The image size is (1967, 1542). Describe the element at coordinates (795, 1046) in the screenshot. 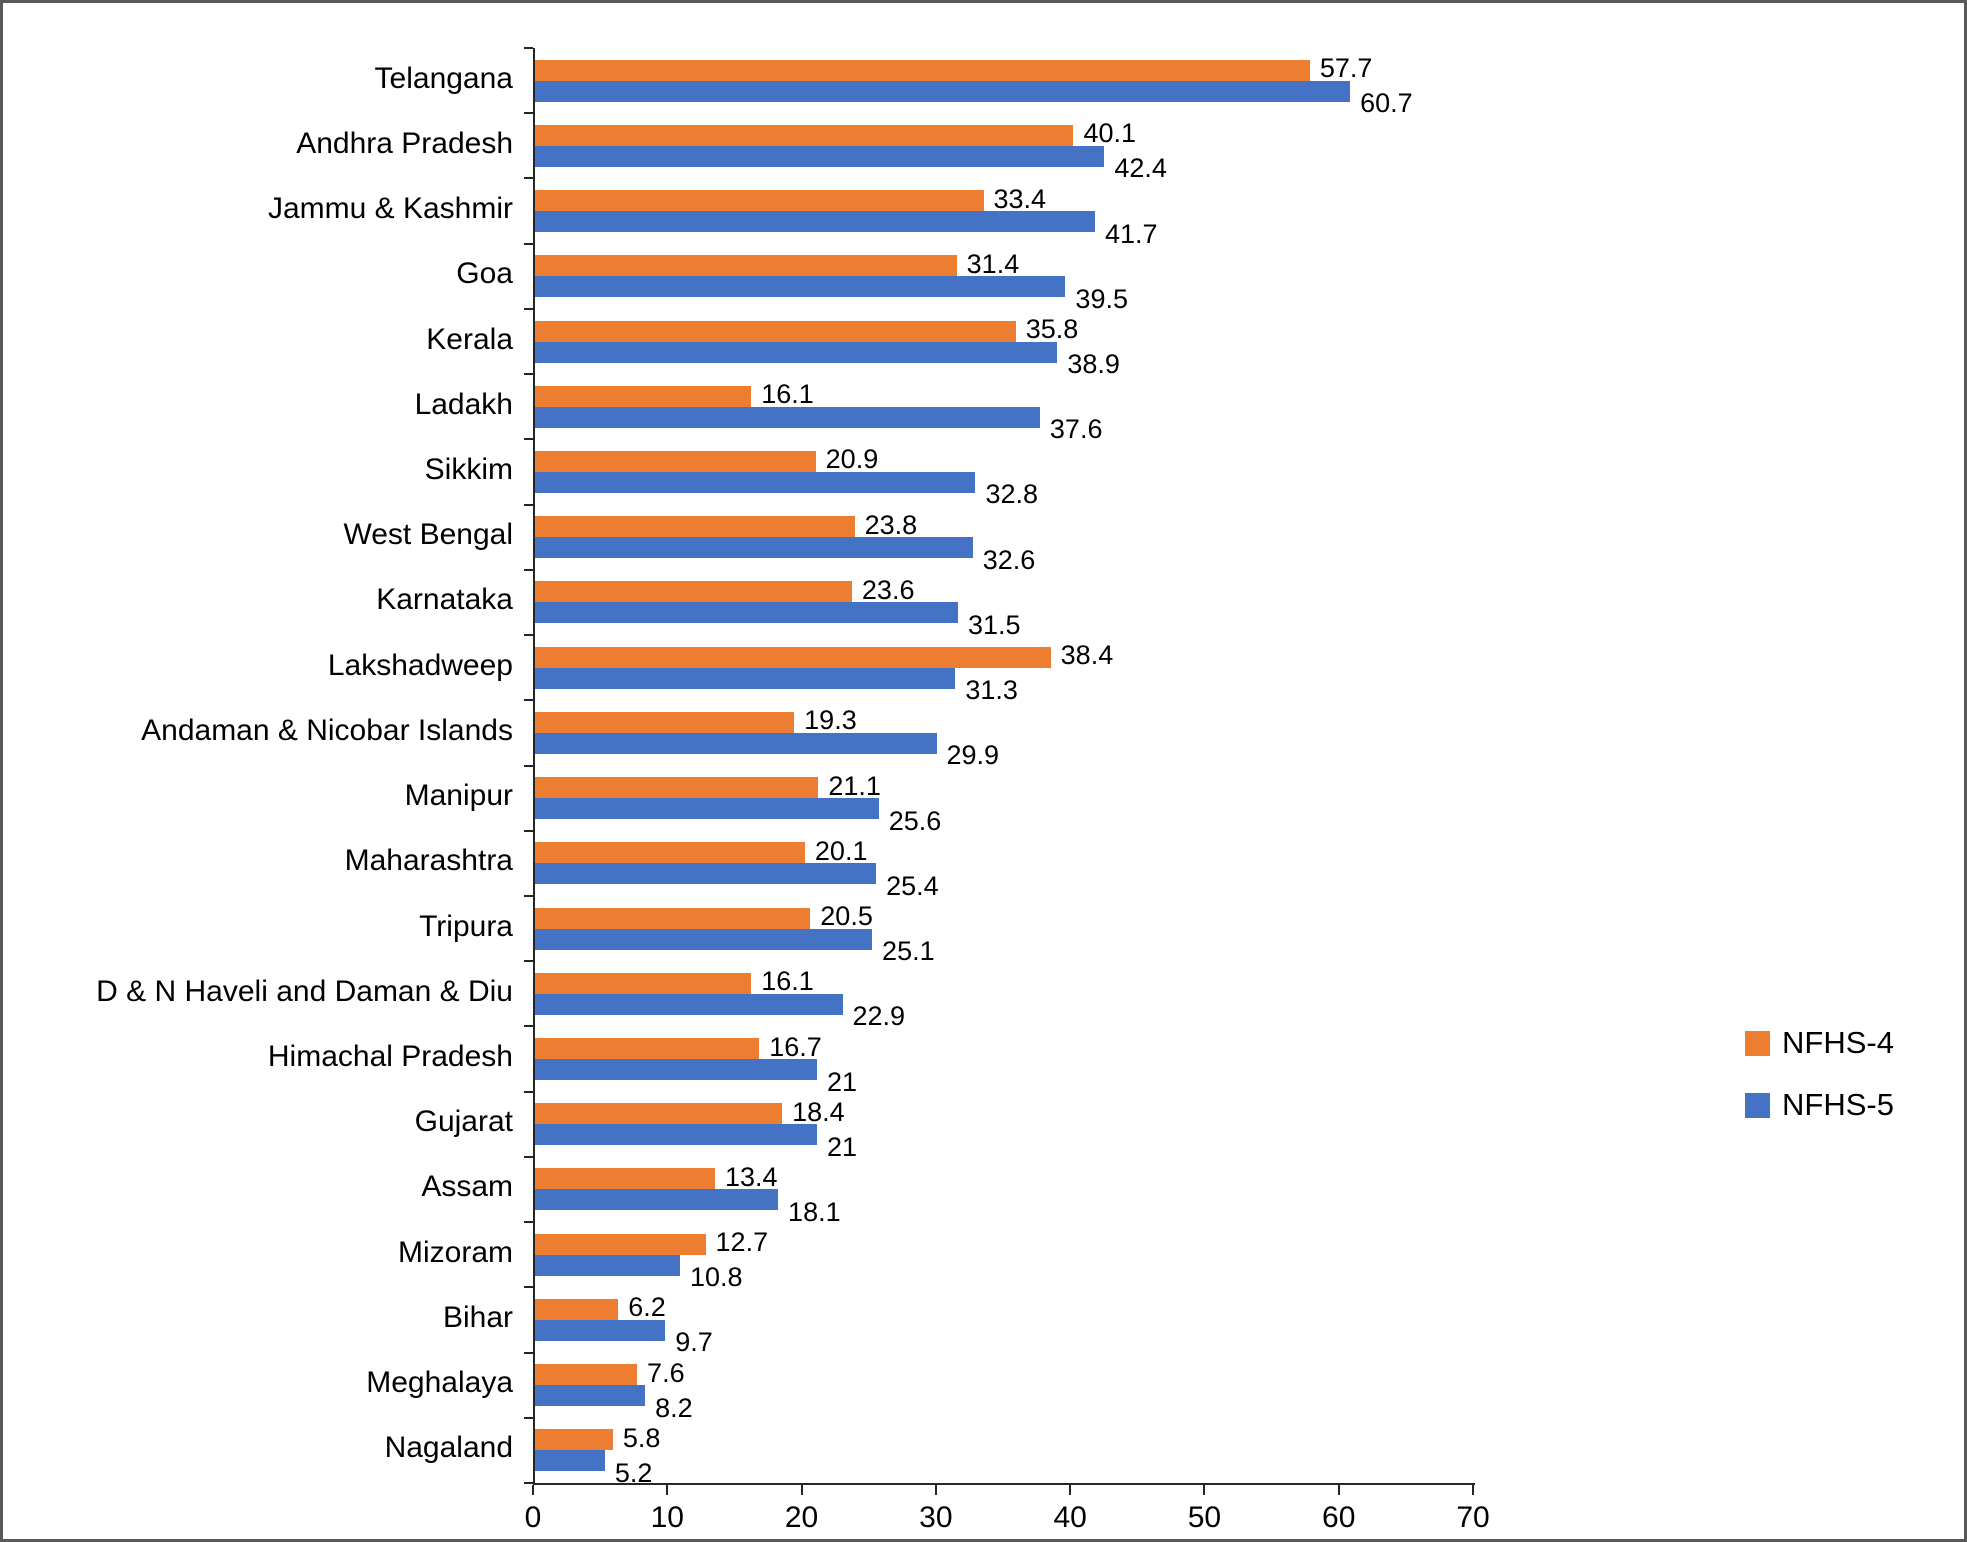

I see `value-label-nfhs-4: 16.7` at that location.